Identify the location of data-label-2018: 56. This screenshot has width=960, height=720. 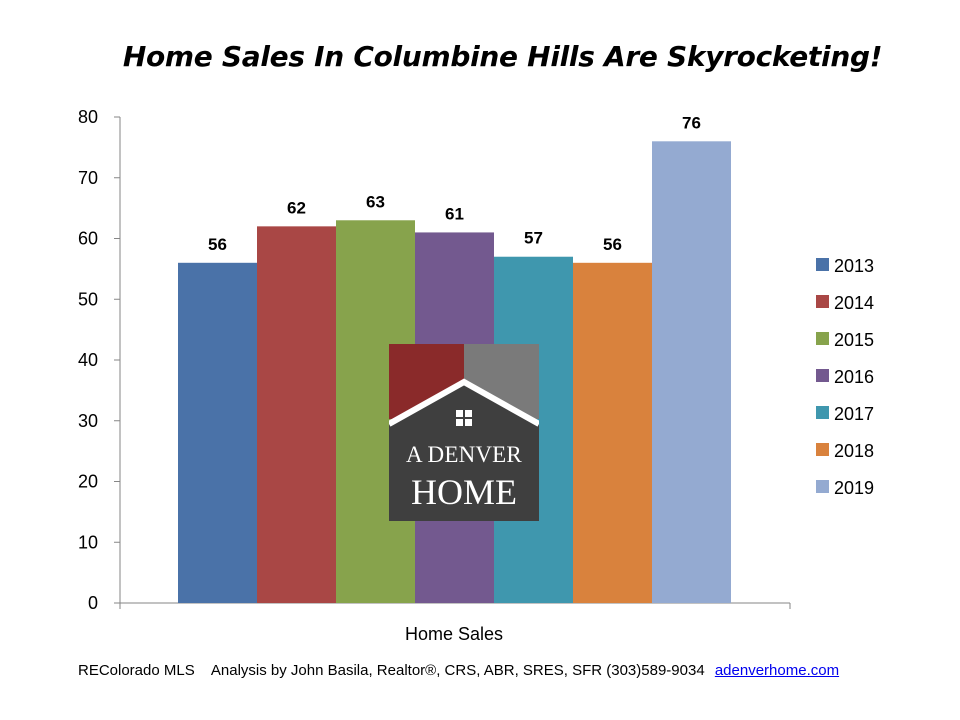
(612, 244).